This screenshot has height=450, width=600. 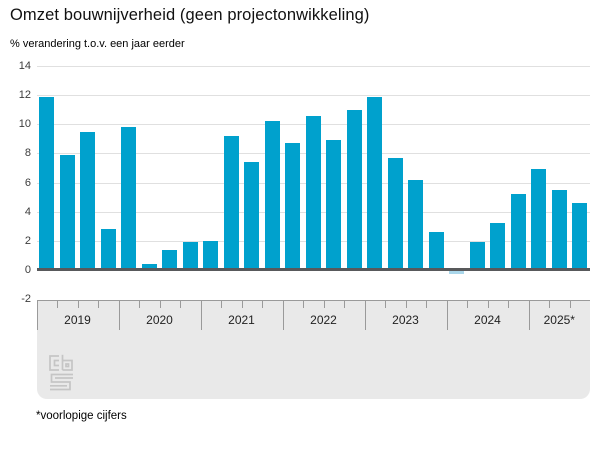 I want to click on y-tick-label: 4, so click(x=27, y=211).